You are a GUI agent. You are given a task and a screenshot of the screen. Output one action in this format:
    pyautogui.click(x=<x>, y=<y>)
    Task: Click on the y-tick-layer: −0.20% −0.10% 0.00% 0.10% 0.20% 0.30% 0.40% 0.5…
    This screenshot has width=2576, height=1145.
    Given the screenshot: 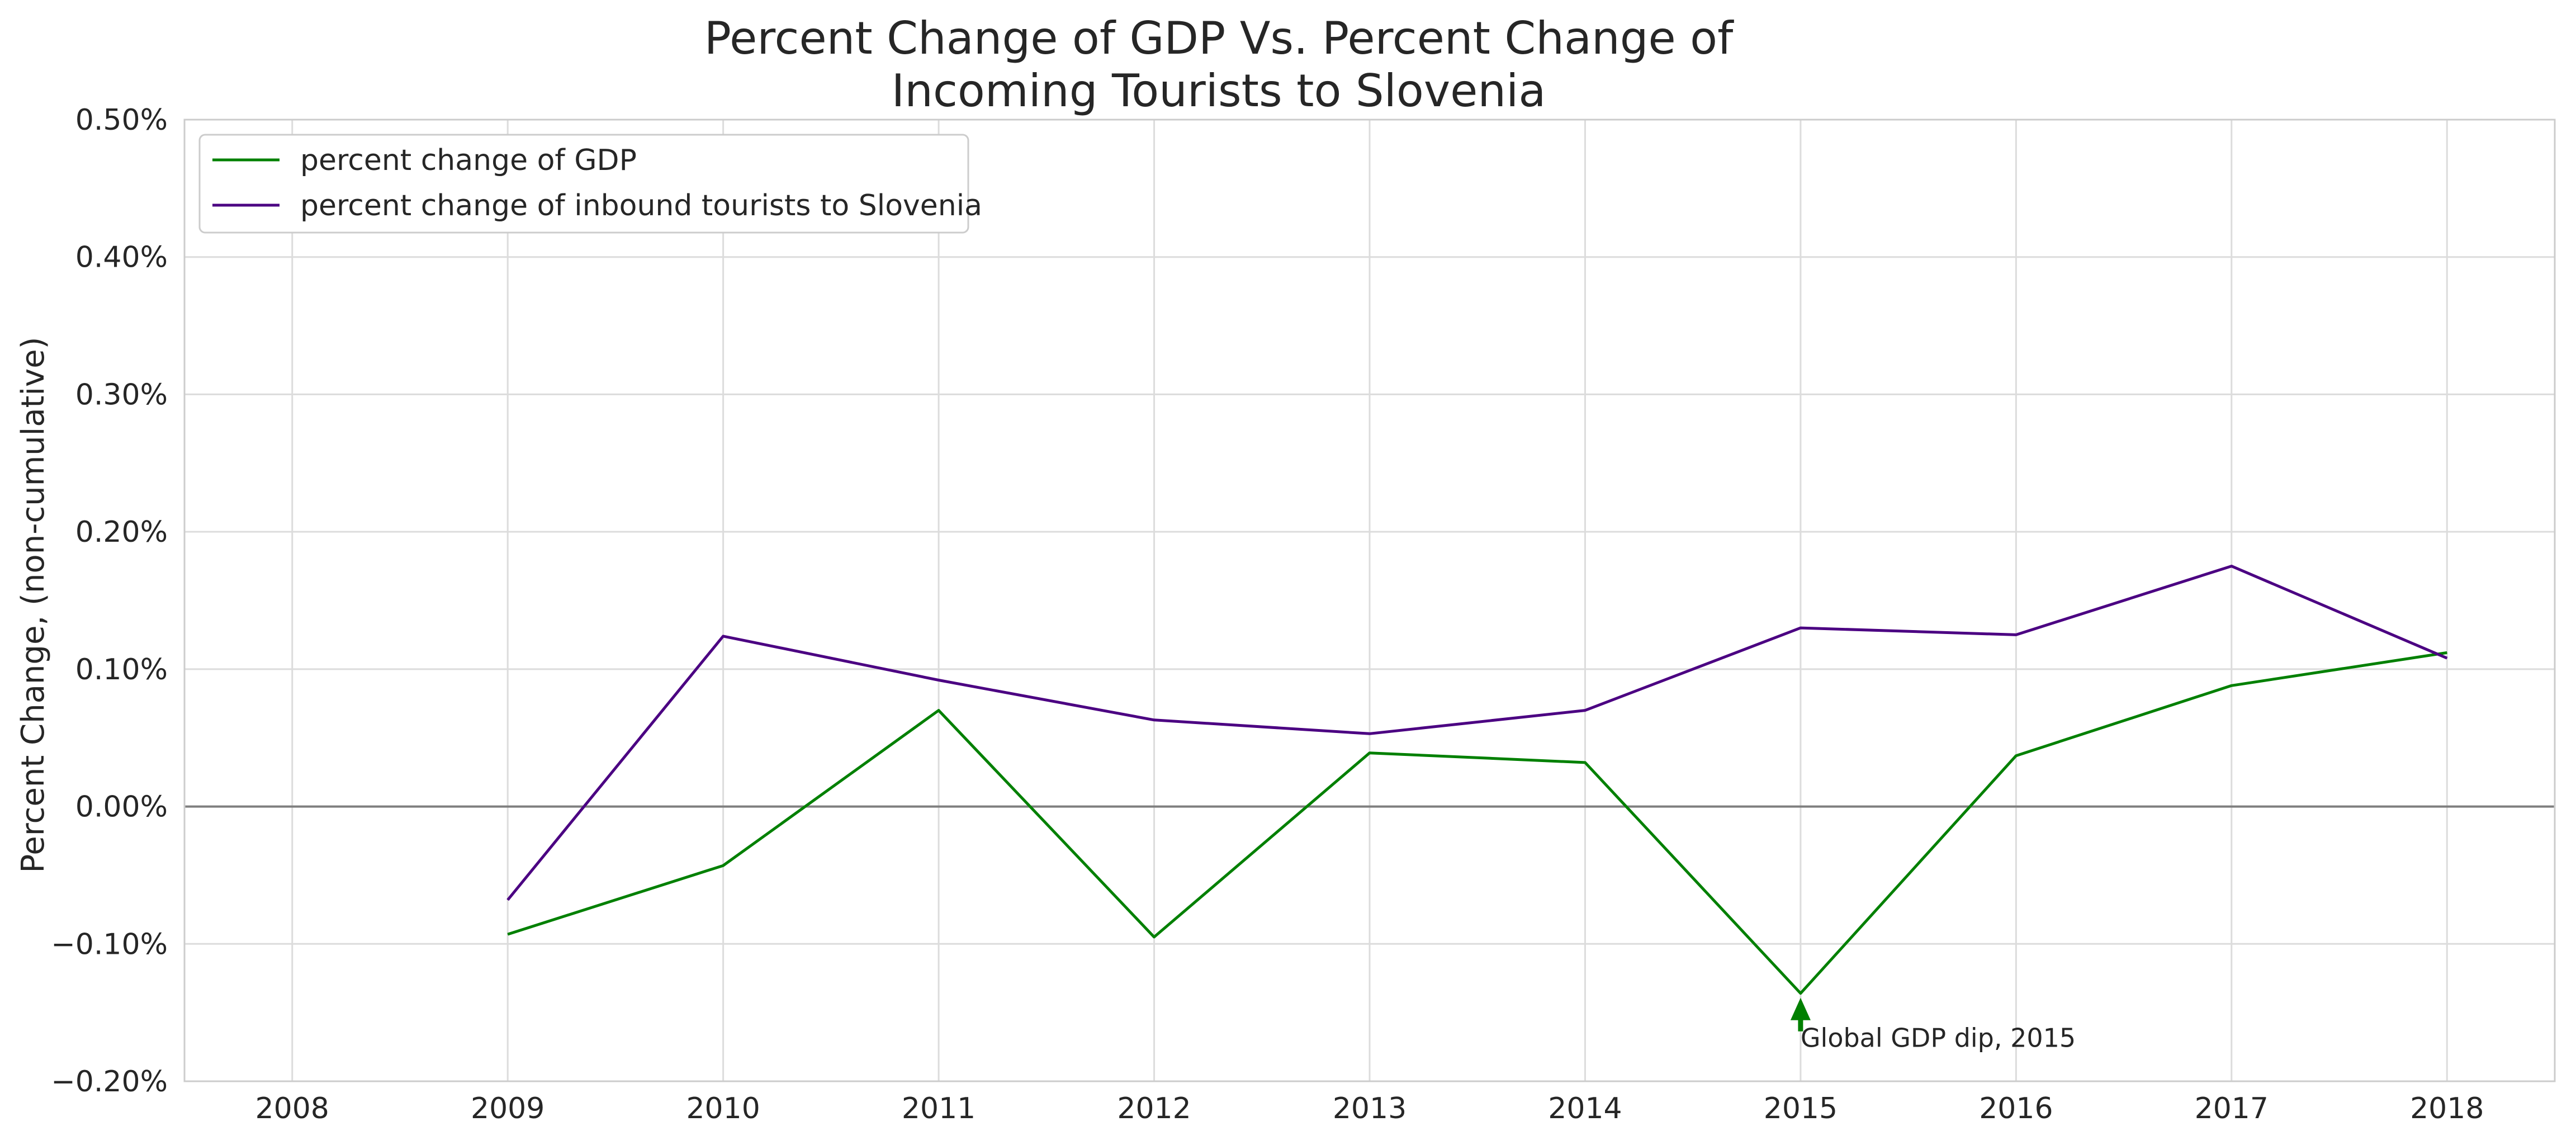 What is the action you would take?
    pyautogui.click(x=109, y=601)
    